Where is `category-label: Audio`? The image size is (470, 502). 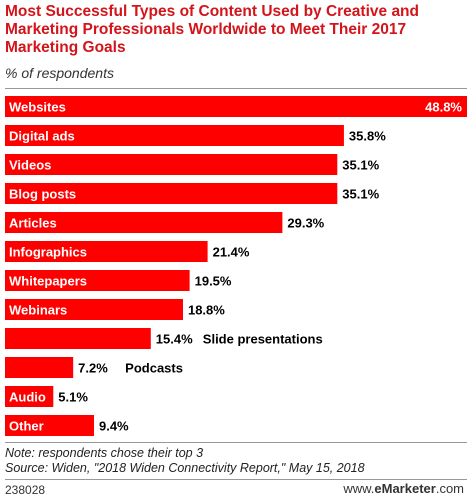
category-label: Audio is located at coordinates (27, 397).